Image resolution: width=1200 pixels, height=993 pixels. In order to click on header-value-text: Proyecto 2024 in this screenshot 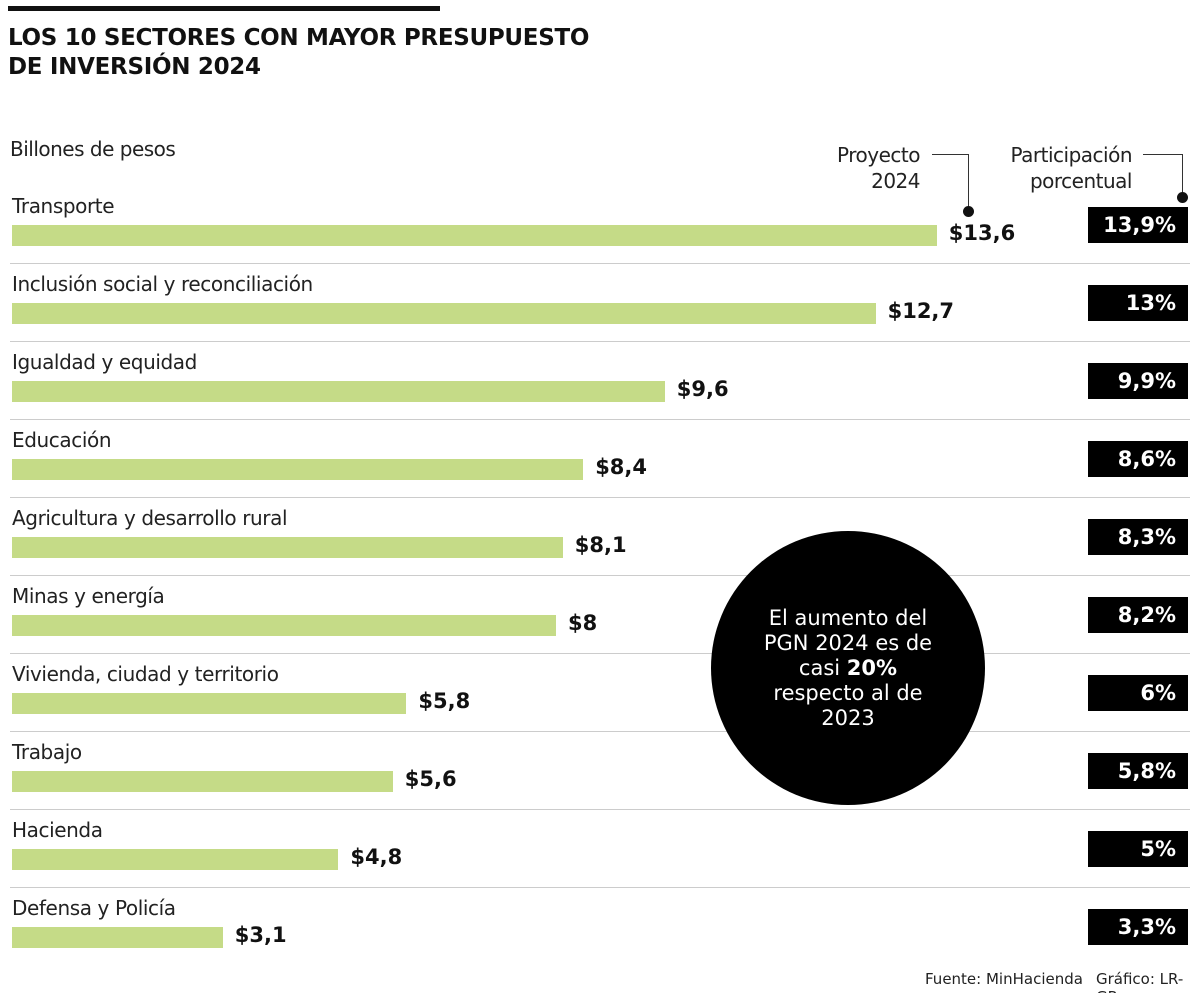, I will do `click(878, 168)`.